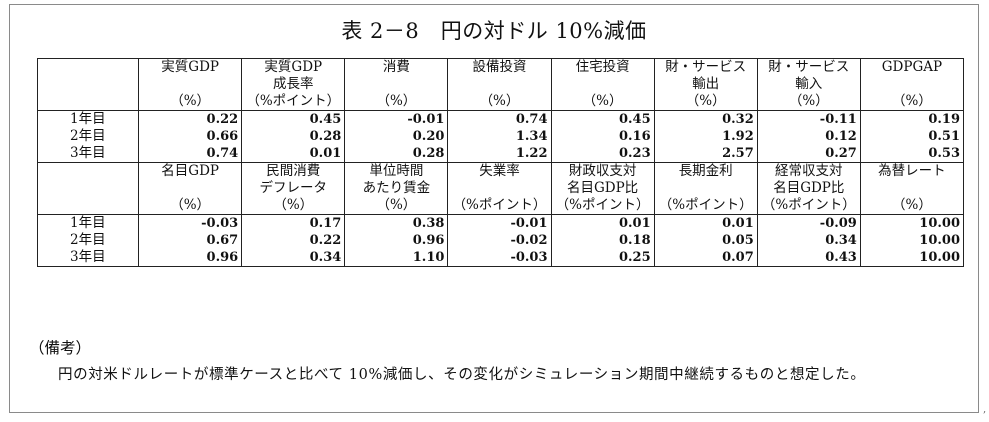 The width and height of the screenshot is (989, 422). I want to click on value-cell: 0.51, so click(912, 136).